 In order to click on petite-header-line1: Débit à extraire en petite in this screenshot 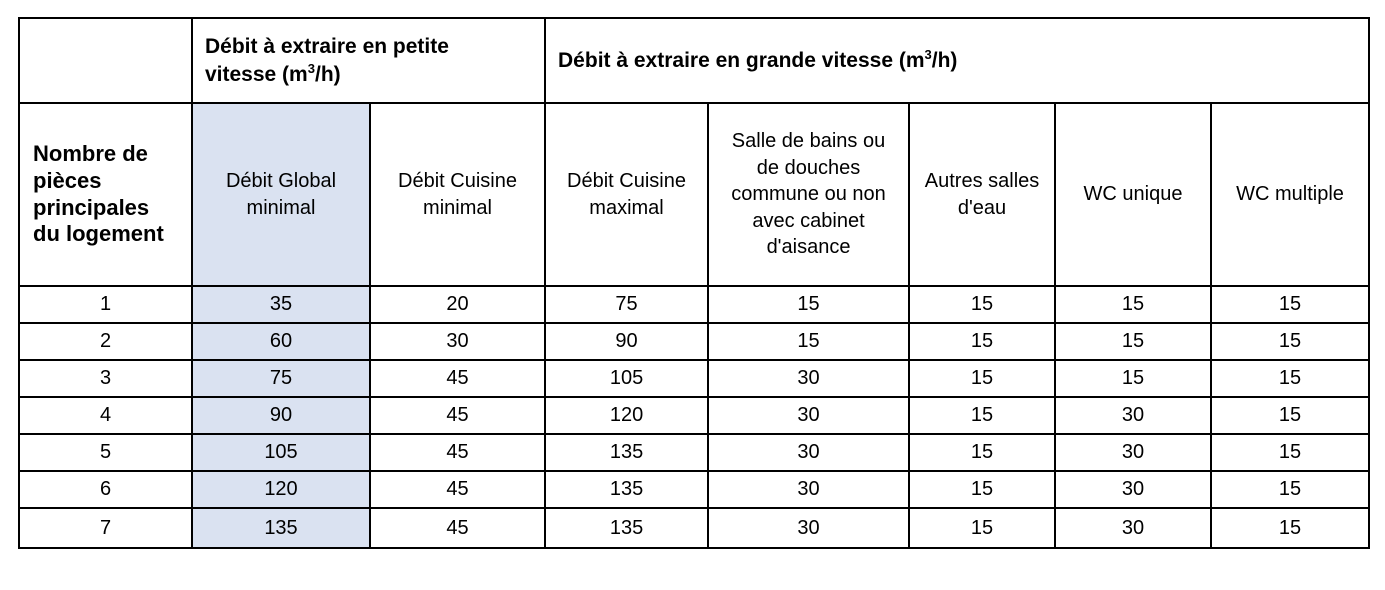, I will do `click(327, 47)`.